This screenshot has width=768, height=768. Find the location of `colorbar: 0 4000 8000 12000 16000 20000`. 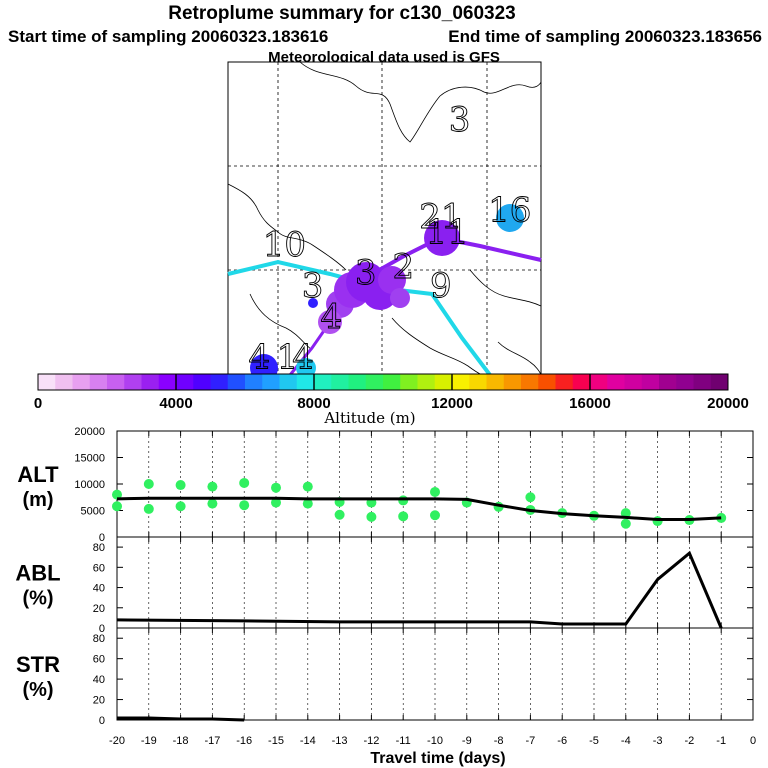

colorbar: 0 4000 8000 12000 16000 20000 is located at coordinates (391, 392).